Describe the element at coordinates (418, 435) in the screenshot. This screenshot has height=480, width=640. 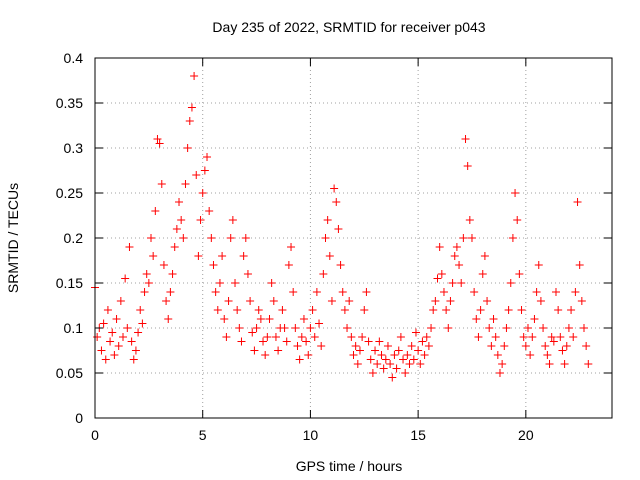
I see `x-tick-label: 15` at that location.